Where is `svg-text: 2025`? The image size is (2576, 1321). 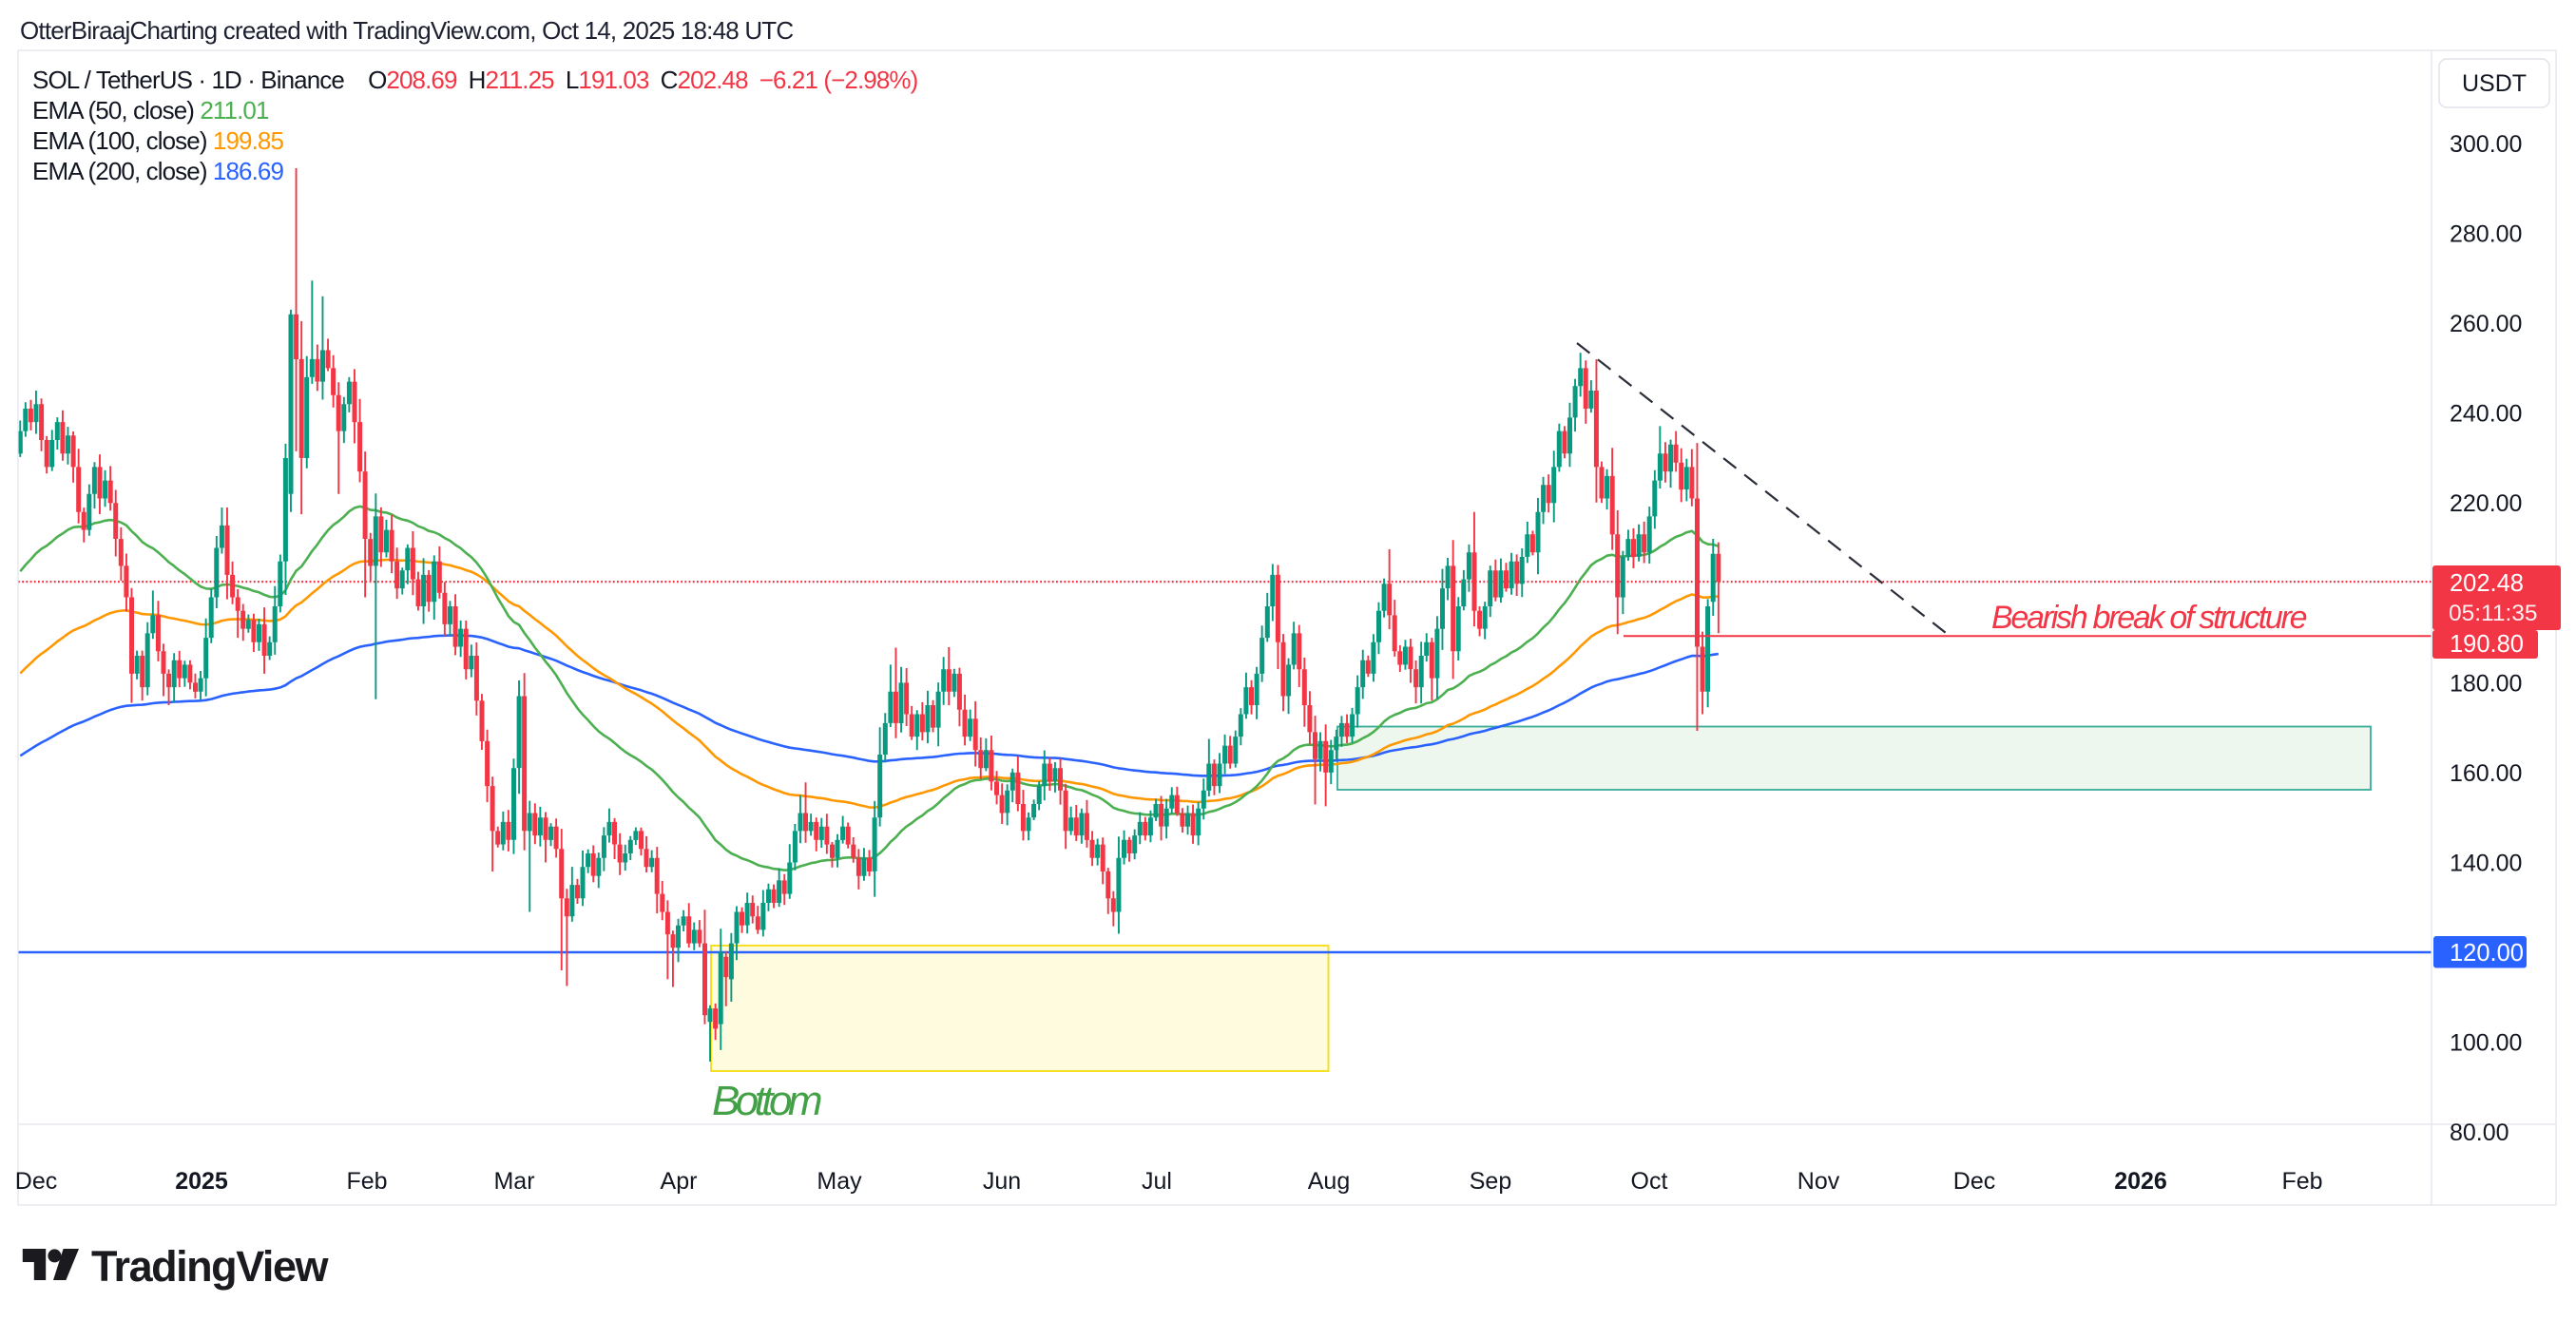 svg-text: 2025 is located at coordinates (202, 1181).